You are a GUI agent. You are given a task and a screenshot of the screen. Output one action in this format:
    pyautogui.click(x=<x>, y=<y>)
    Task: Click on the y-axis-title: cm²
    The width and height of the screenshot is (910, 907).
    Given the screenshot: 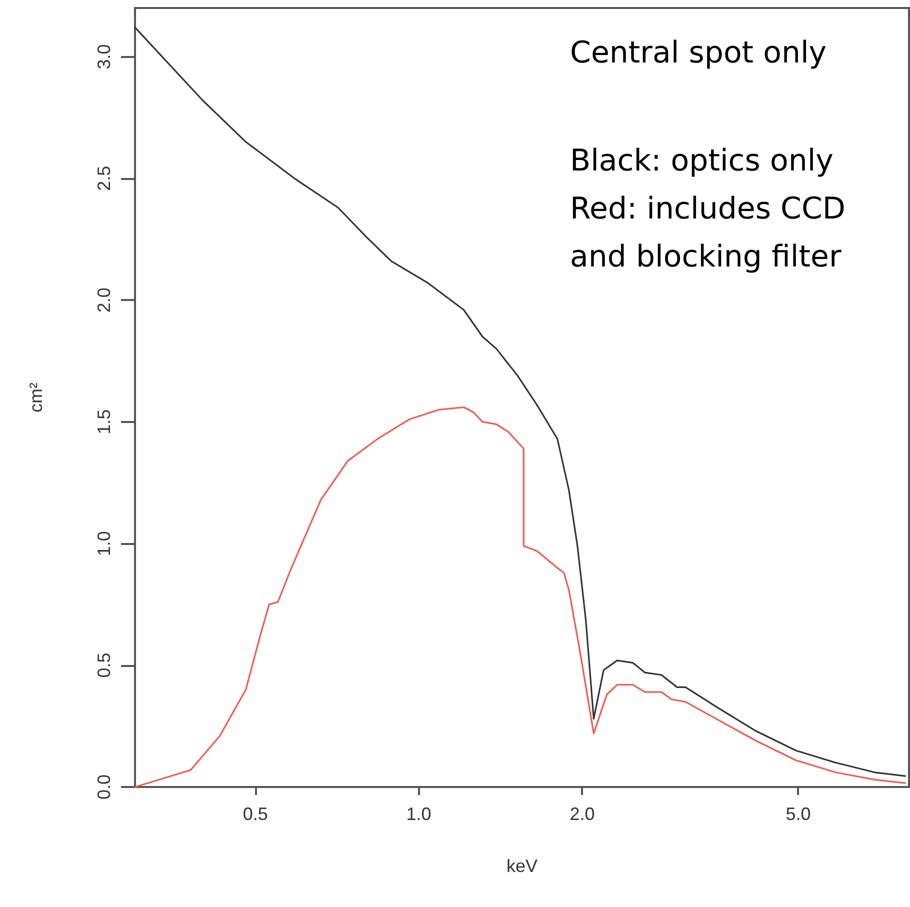 What is the action you would take?
    pyautogui.click(x=36, y=397)
    